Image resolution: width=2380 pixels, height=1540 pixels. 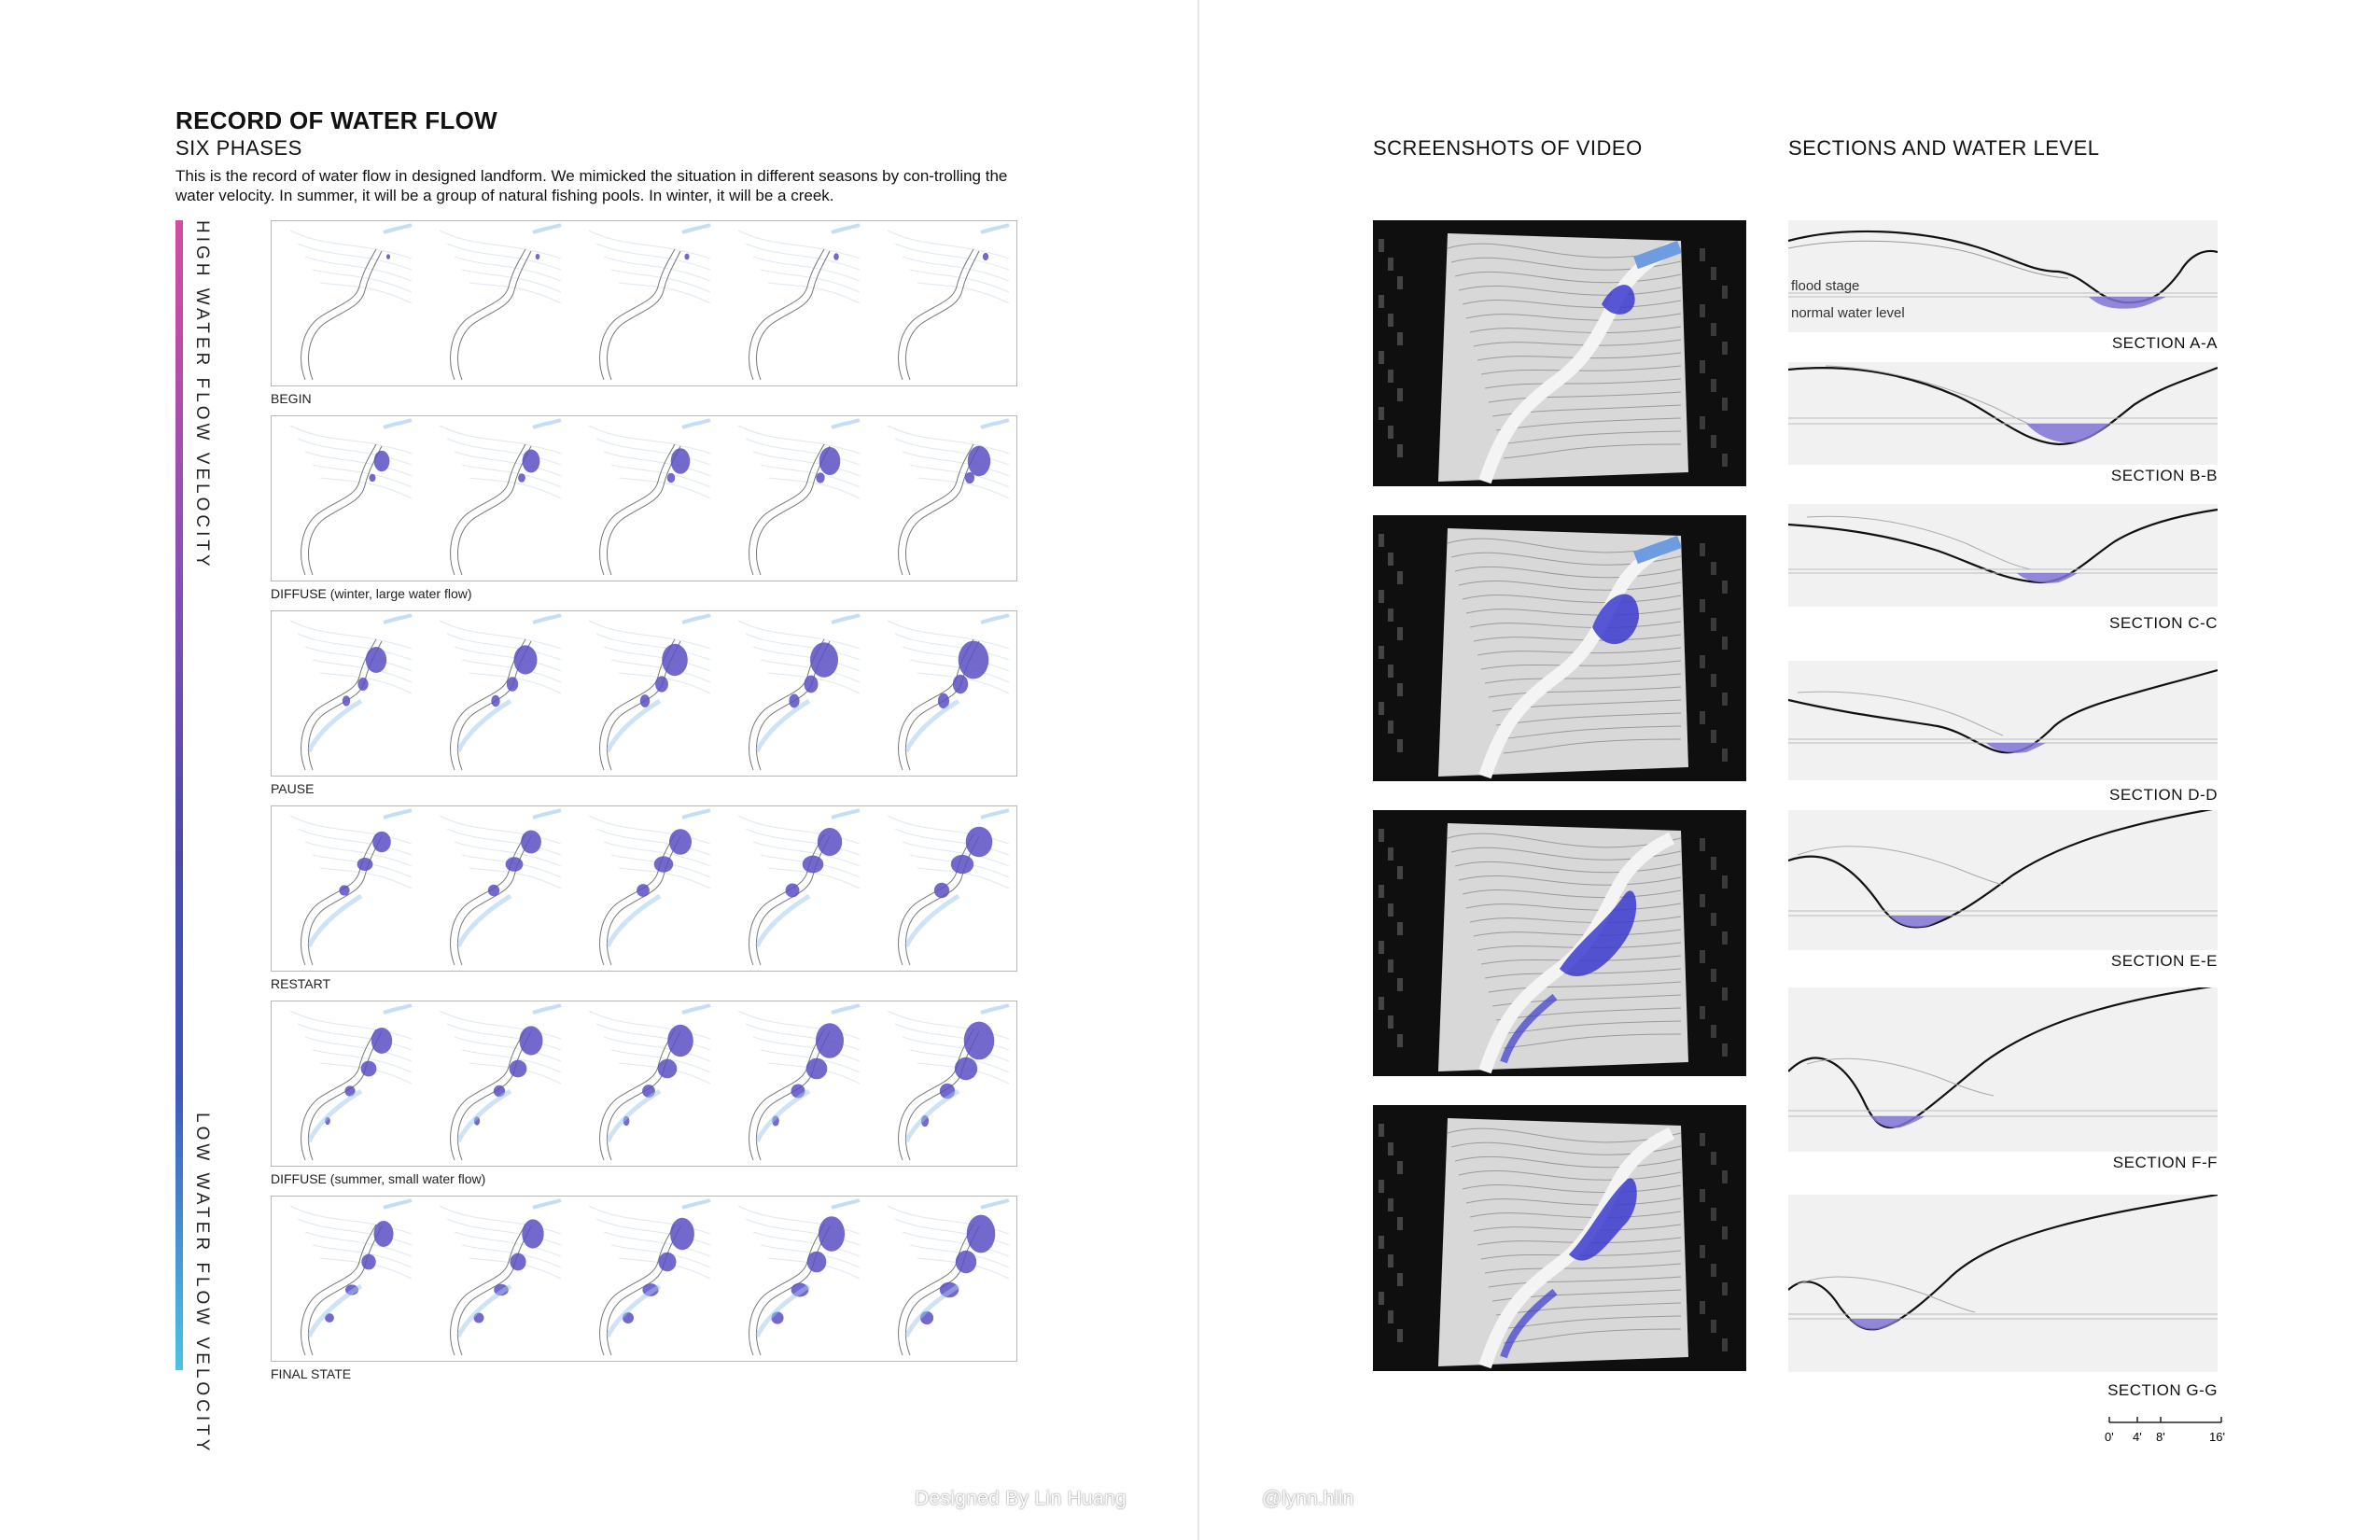 What do you see at coordinates (1308, 1498) in the screenshot?
I see `social-handle: @lynn.hlin` at bounding box center [1308, 1498].